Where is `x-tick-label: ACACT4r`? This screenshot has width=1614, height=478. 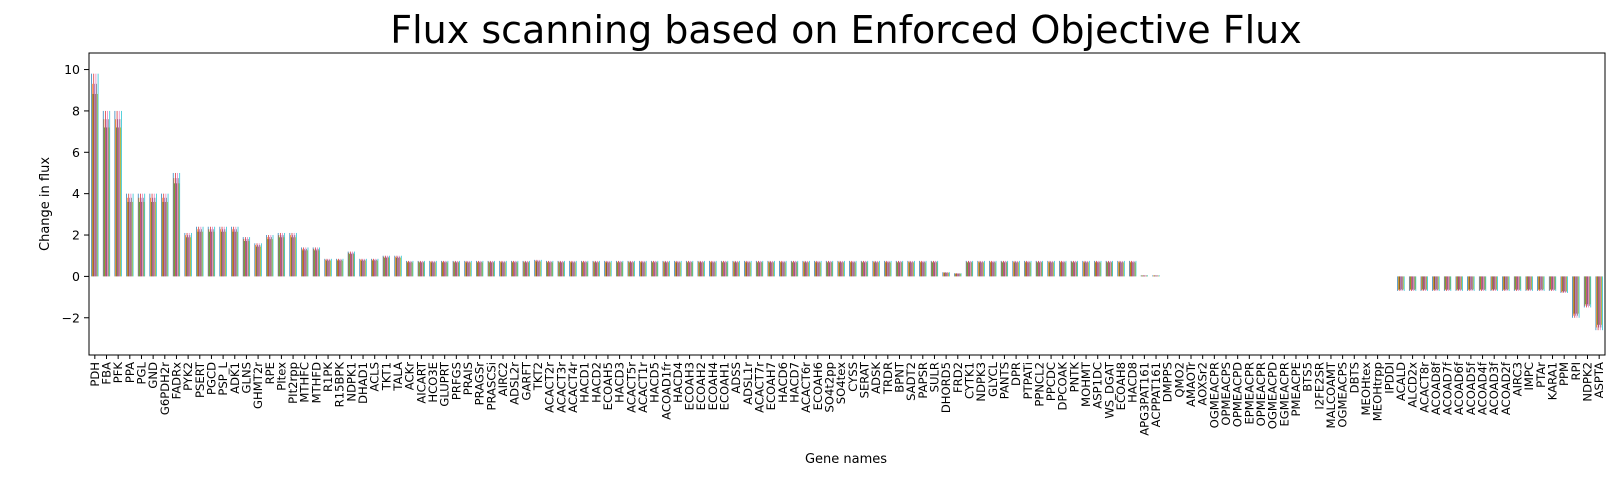 x-tick-label: ACACT4r is located at coordinates (573, 387).